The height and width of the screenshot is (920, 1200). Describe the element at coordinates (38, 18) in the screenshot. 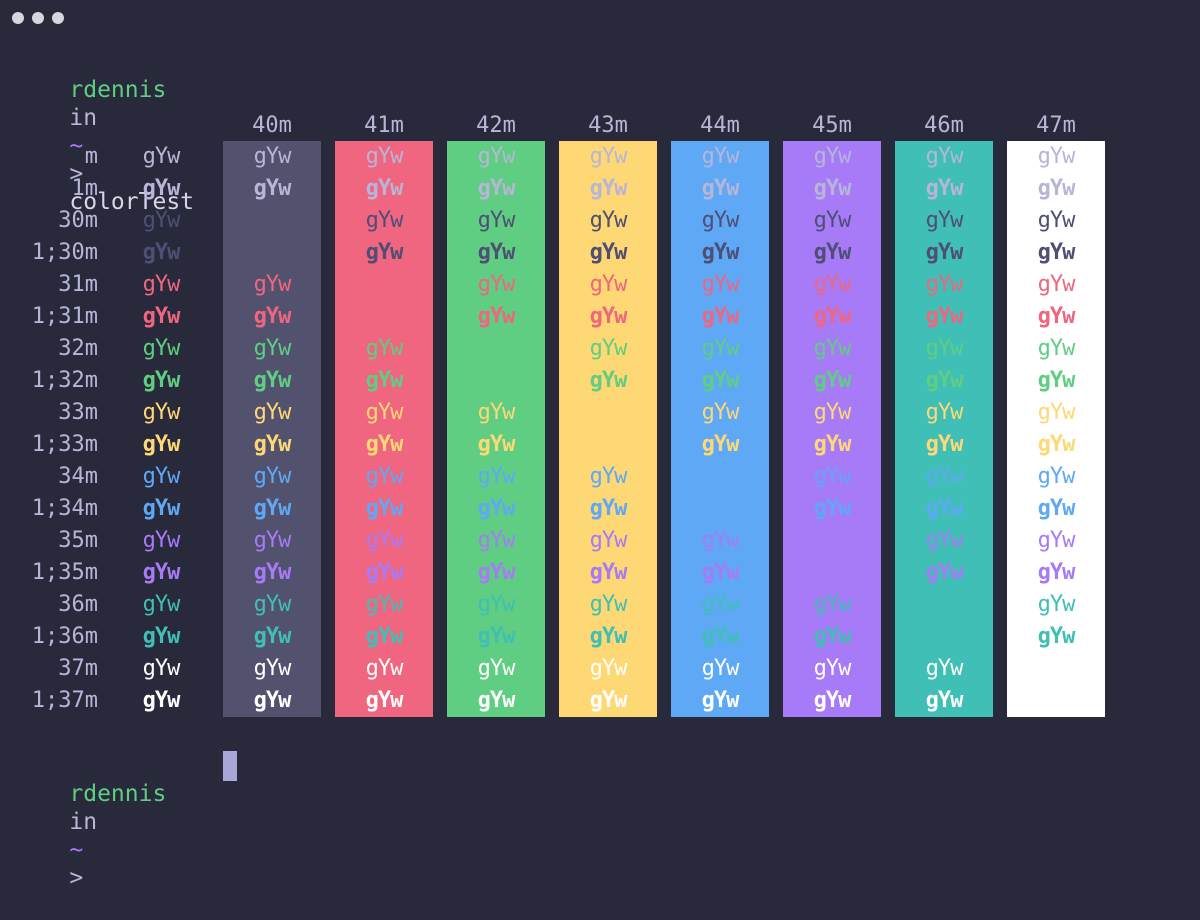

I see `minimize-window-dot` at that location.